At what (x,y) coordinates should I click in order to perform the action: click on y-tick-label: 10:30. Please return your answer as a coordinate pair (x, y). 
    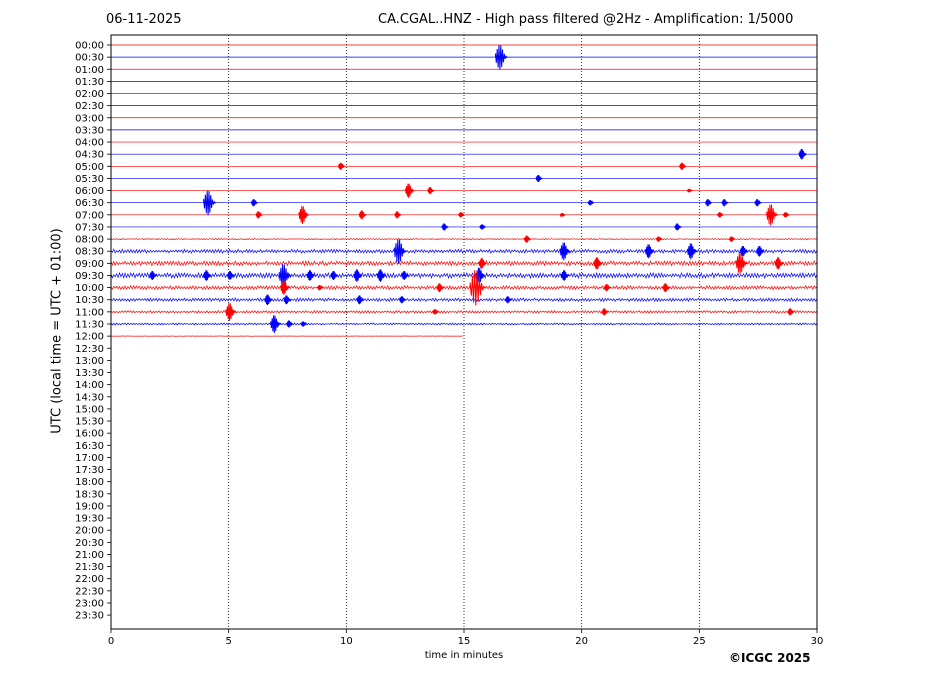
    Looking at the image, I should click on (89, 300).